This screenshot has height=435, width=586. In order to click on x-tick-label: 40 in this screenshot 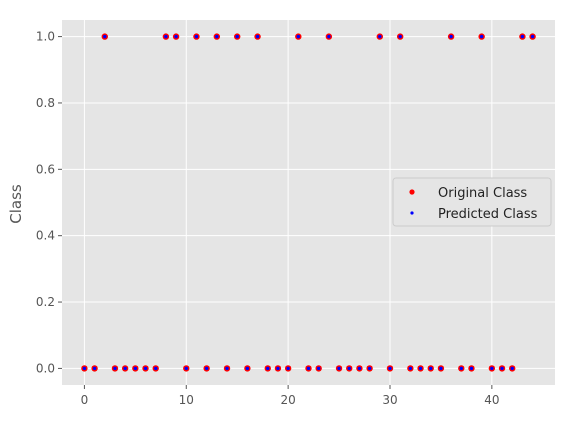, I will do `click(491, 400)`.